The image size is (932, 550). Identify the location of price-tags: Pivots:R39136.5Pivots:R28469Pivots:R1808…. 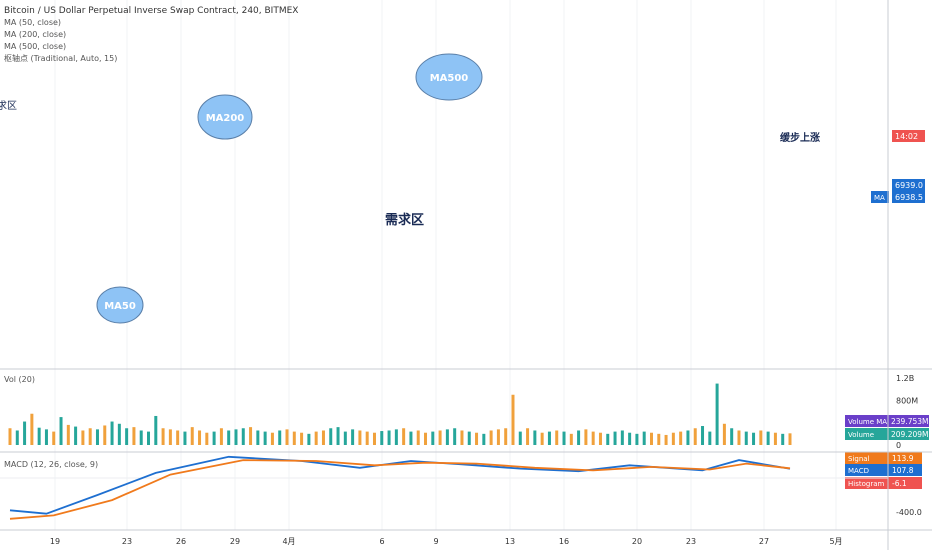
(887, 309).